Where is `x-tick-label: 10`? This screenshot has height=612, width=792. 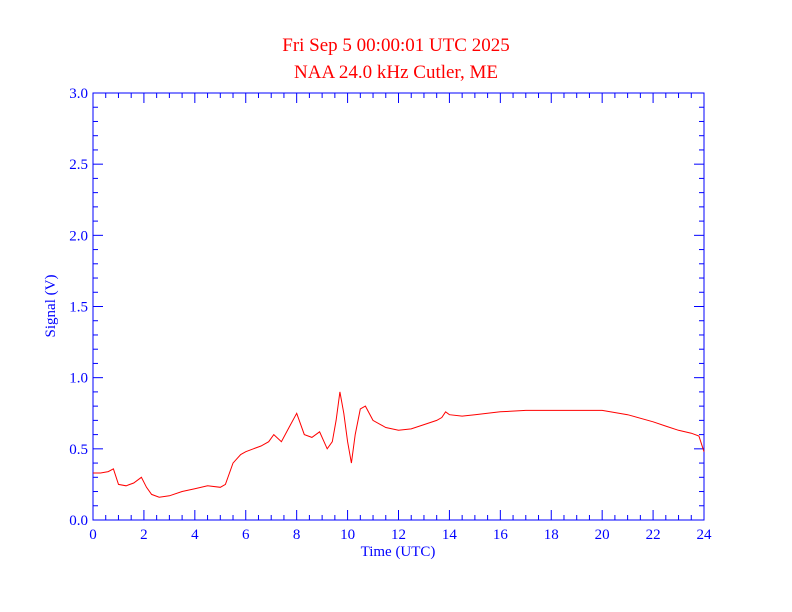
x-tick-label: 10 is located at coordinates (347, 535).